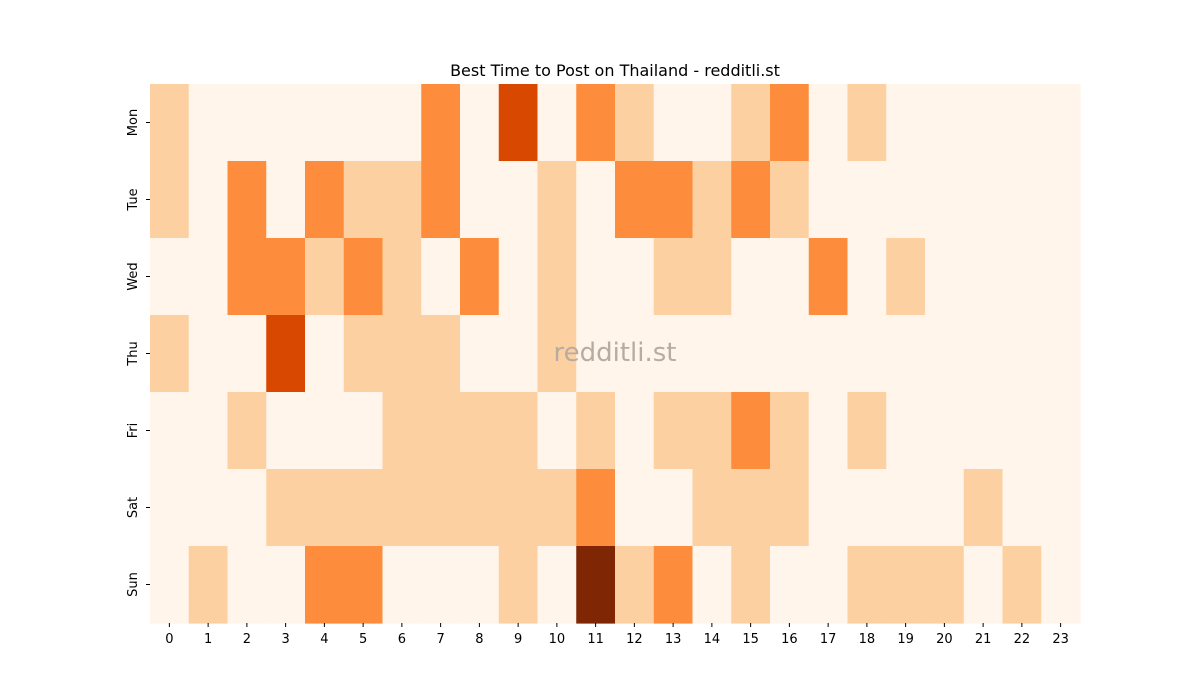 The height and width of the screenshot is (700, 1200). What do you see at coordinates (169, 639) in the screenshot?
I see `x-tick-label: 0` at bounding box center [169, 639].